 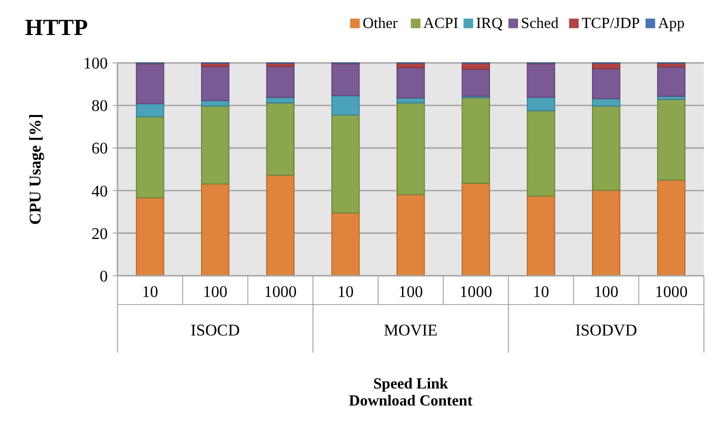 I want to click on legend-label: ACPI, so click(x=440, y=23).